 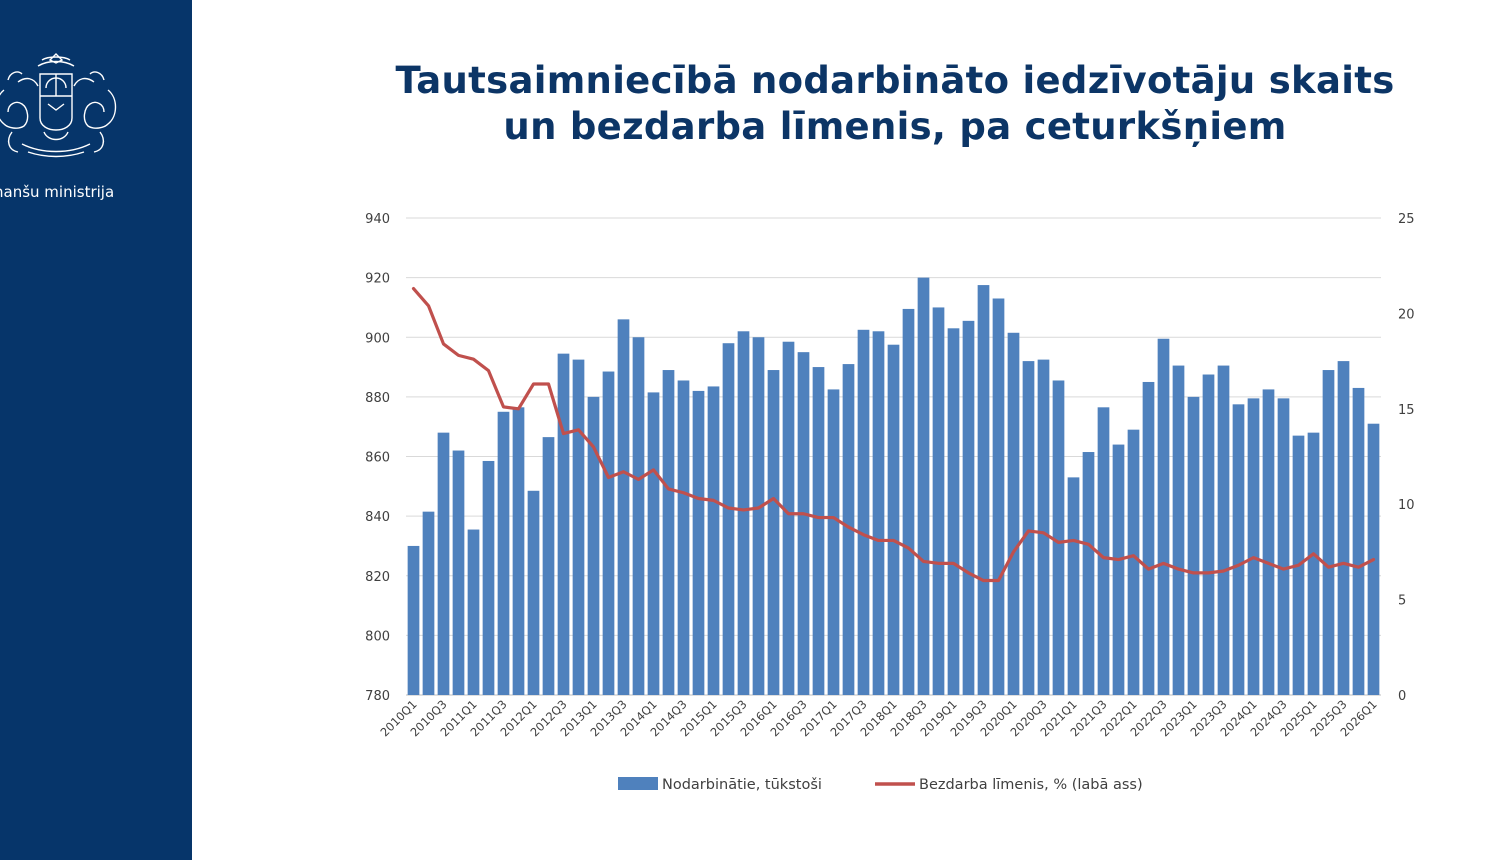 I want to click on legend-swatch-employed, so click(x=638, y=783).